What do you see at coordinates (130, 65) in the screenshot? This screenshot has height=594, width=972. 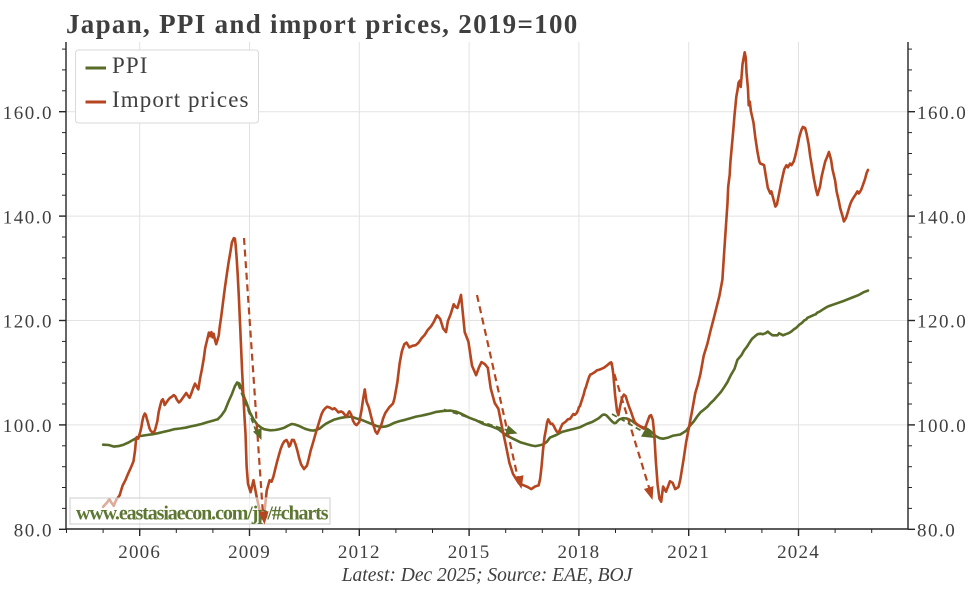 I see `svg-text: PPI` at bounding box center [130, 65].